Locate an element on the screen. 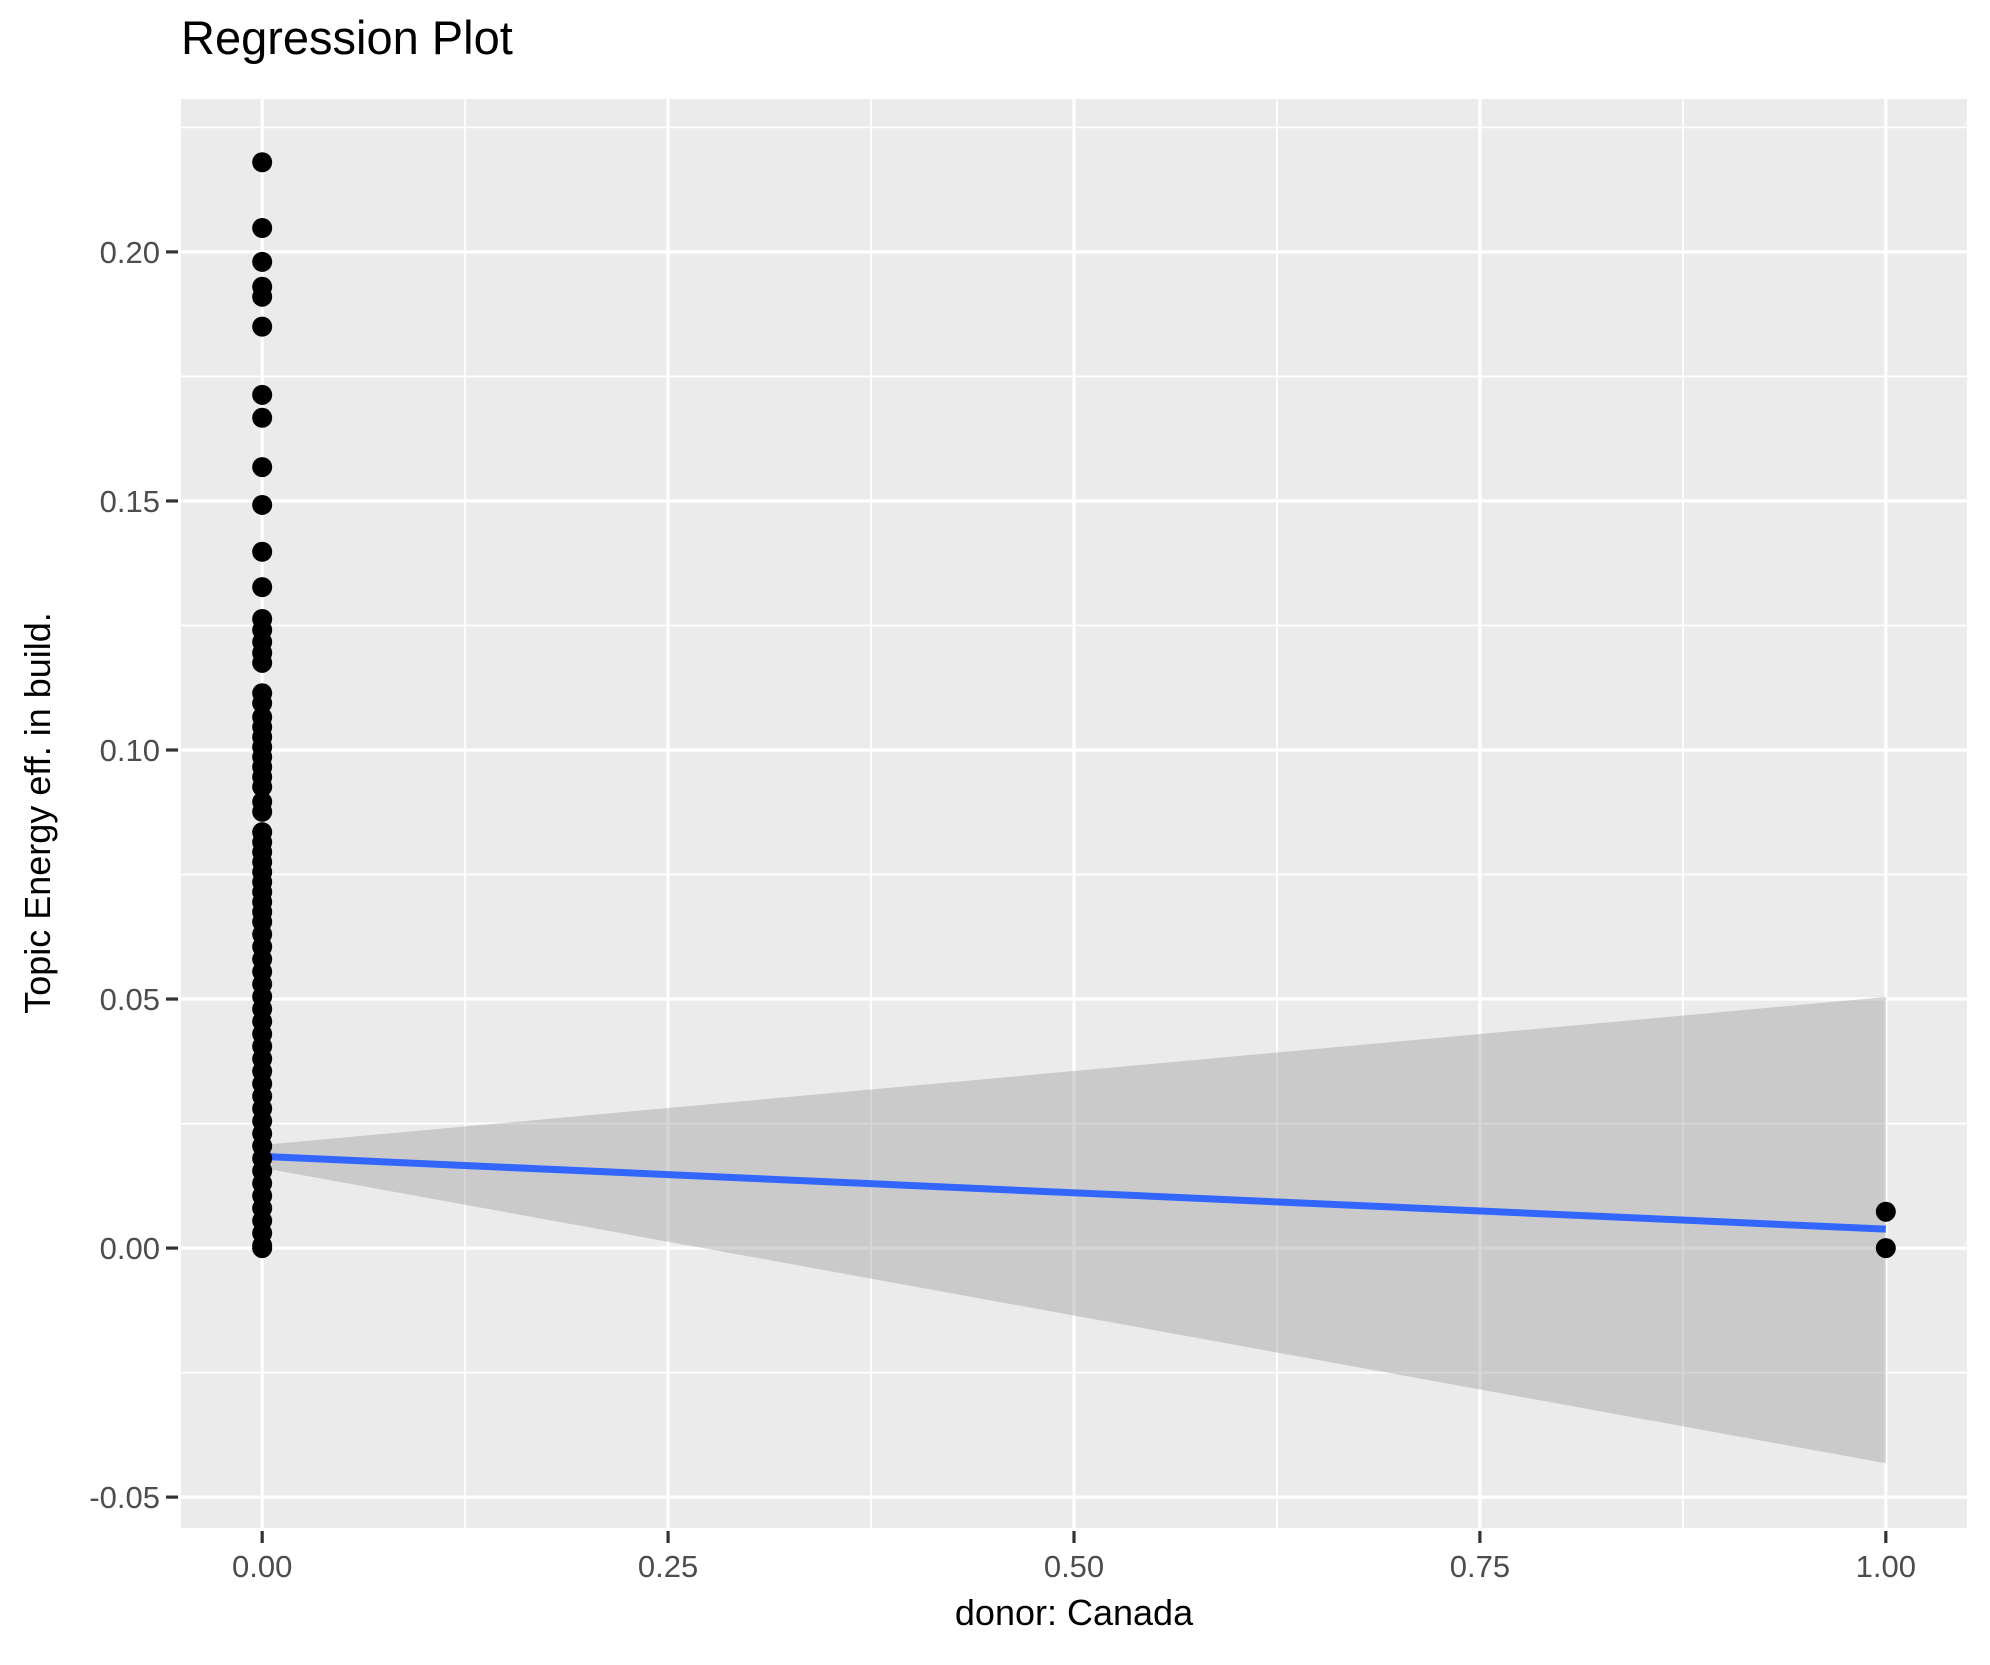 This screenshot has height=1665, width=1990. x-tick-label: 1.00 is located at coordinates (1886, 1566).